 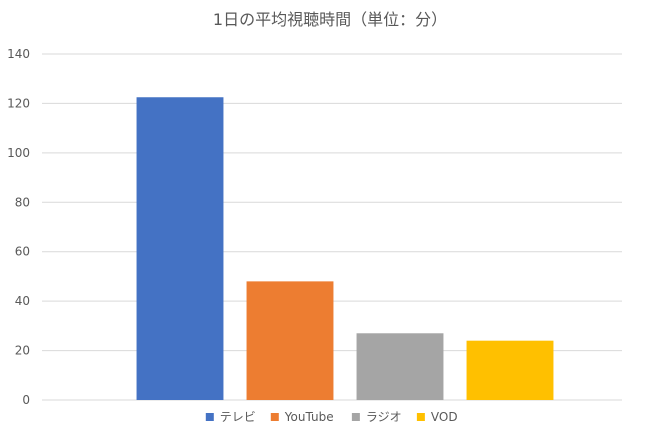 What do you see at coordinates (22, 202) in the screenshot?
I see `y-tick-label: 80` at bounding box center [22, 202].